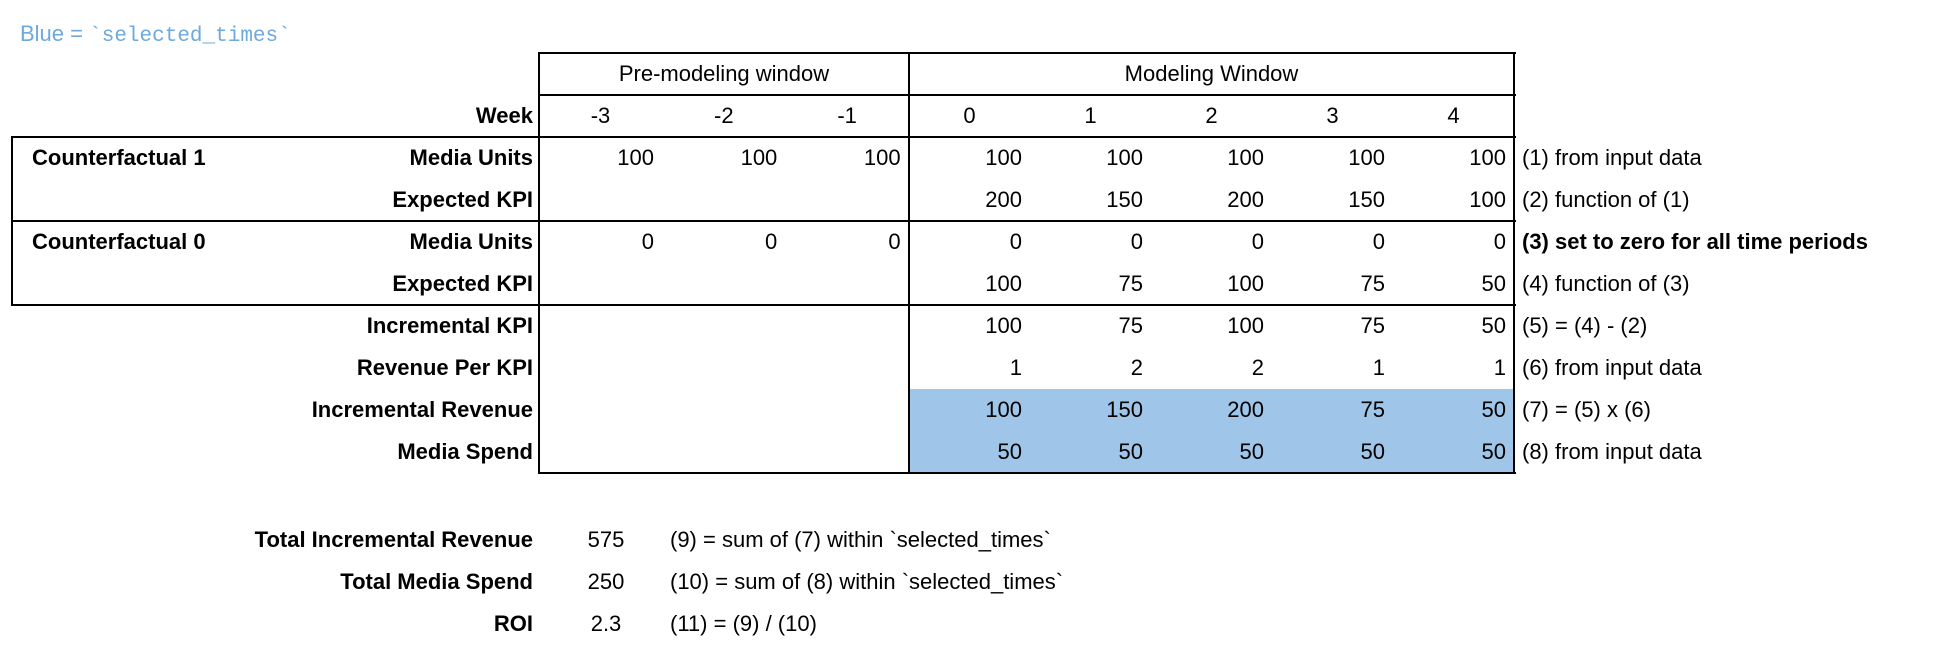  Describe the element at coordinates (606, 539) in the screenshot. I see `summary-value: 575` at that location.